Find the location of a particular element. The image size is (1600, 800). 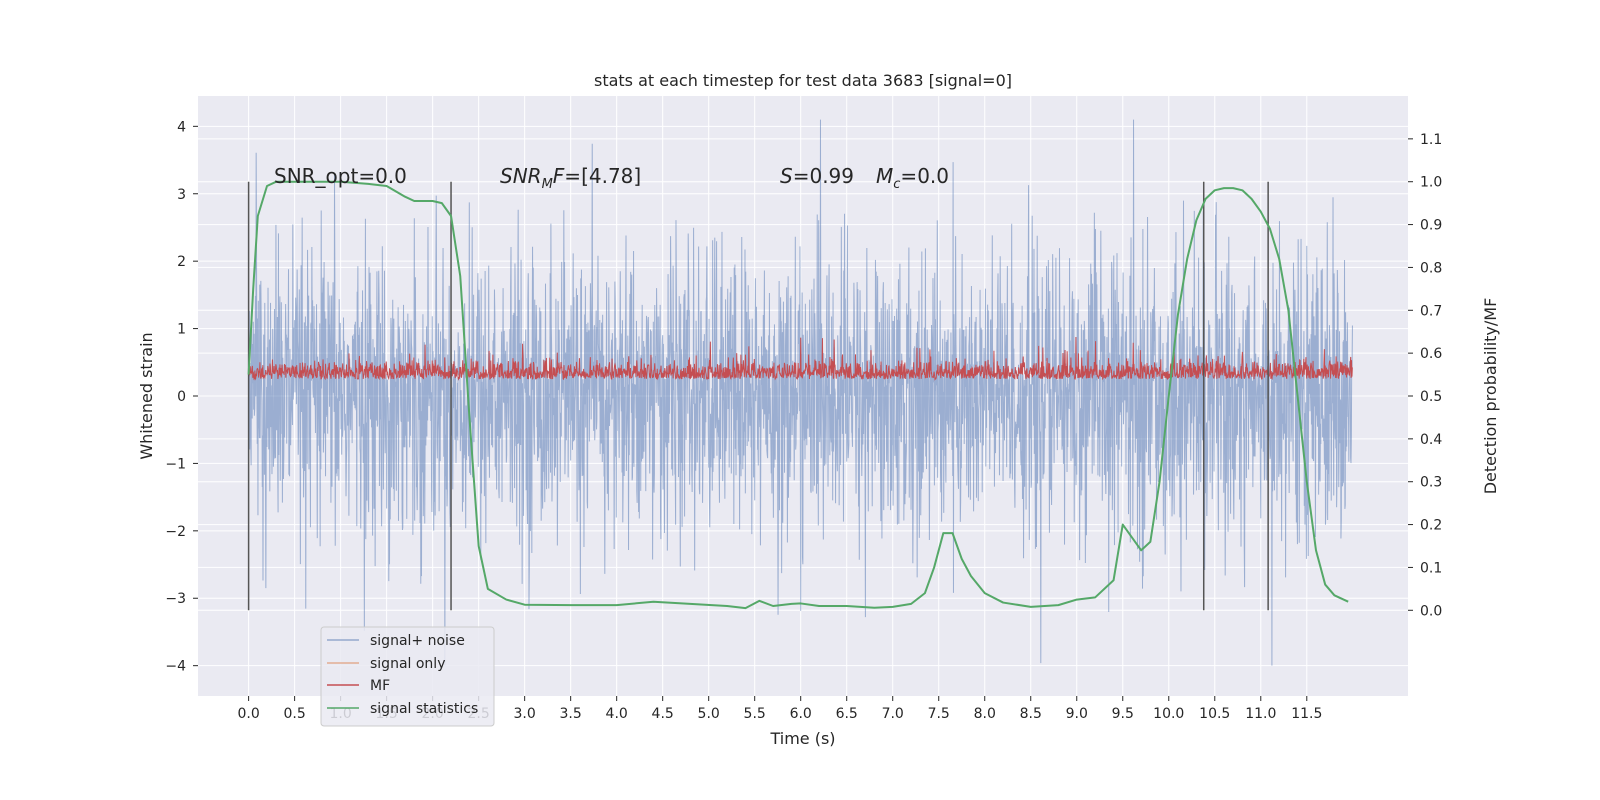

y-tick-label: 3 is located at coordinates (181, 195).